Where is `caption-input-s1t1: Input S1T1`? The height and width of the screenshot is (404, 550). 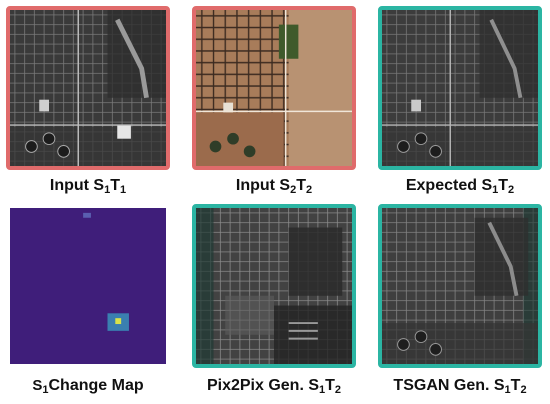 caption-input-s1t1: Input S1T1 is located at coordinates (88, 186).